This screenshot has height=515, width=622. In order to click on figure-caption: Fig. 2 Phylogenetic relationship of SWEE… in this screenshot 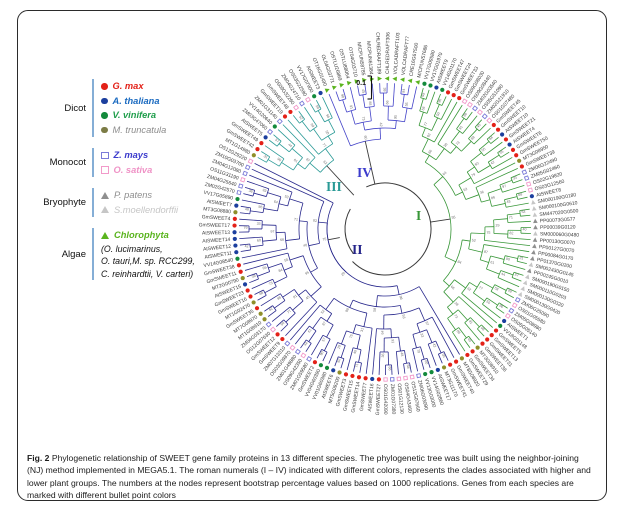, I will do `click(310, 477)`.